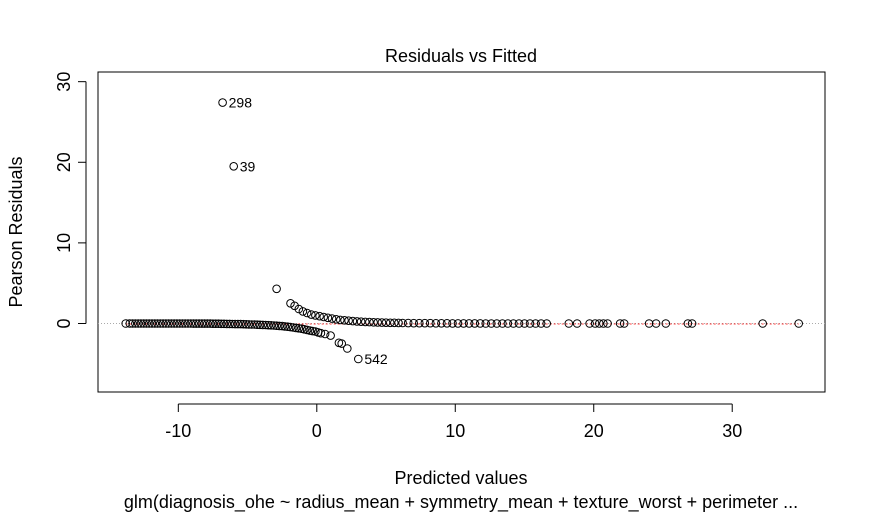  Describe the element at coordinates (594, 431) in the screenshot. I see `x-tick-label: 20` at that location.